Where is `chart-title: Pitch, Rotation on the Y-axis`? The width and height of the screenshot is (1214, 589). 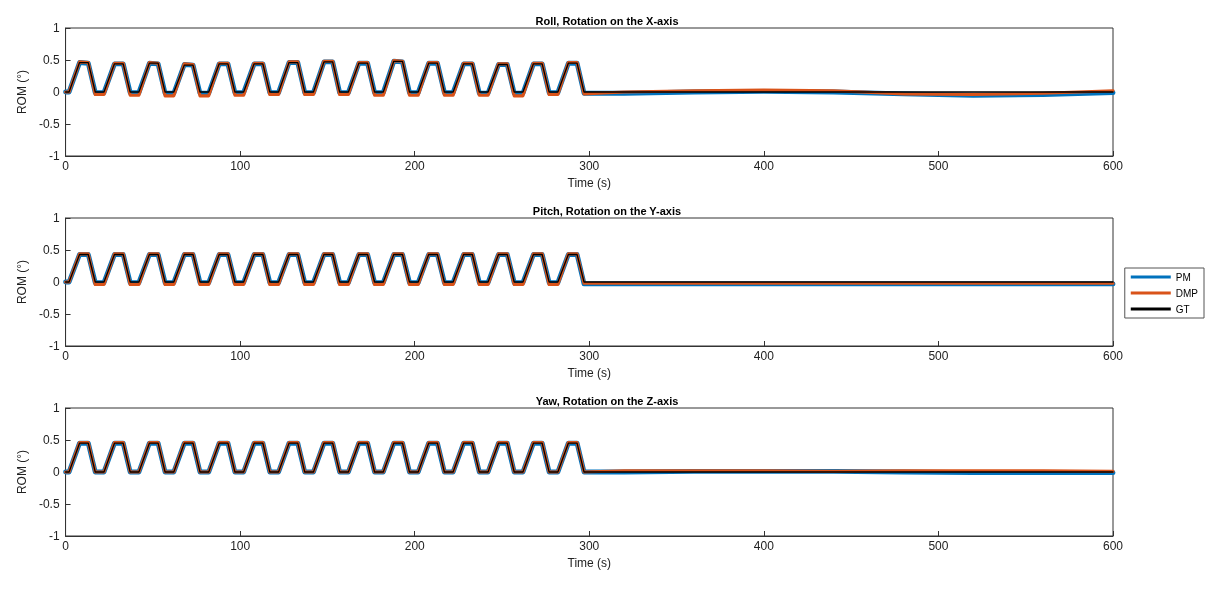
chart-title: Pitch, Rotation on the Y-axis is located at coordinates (607, 210).